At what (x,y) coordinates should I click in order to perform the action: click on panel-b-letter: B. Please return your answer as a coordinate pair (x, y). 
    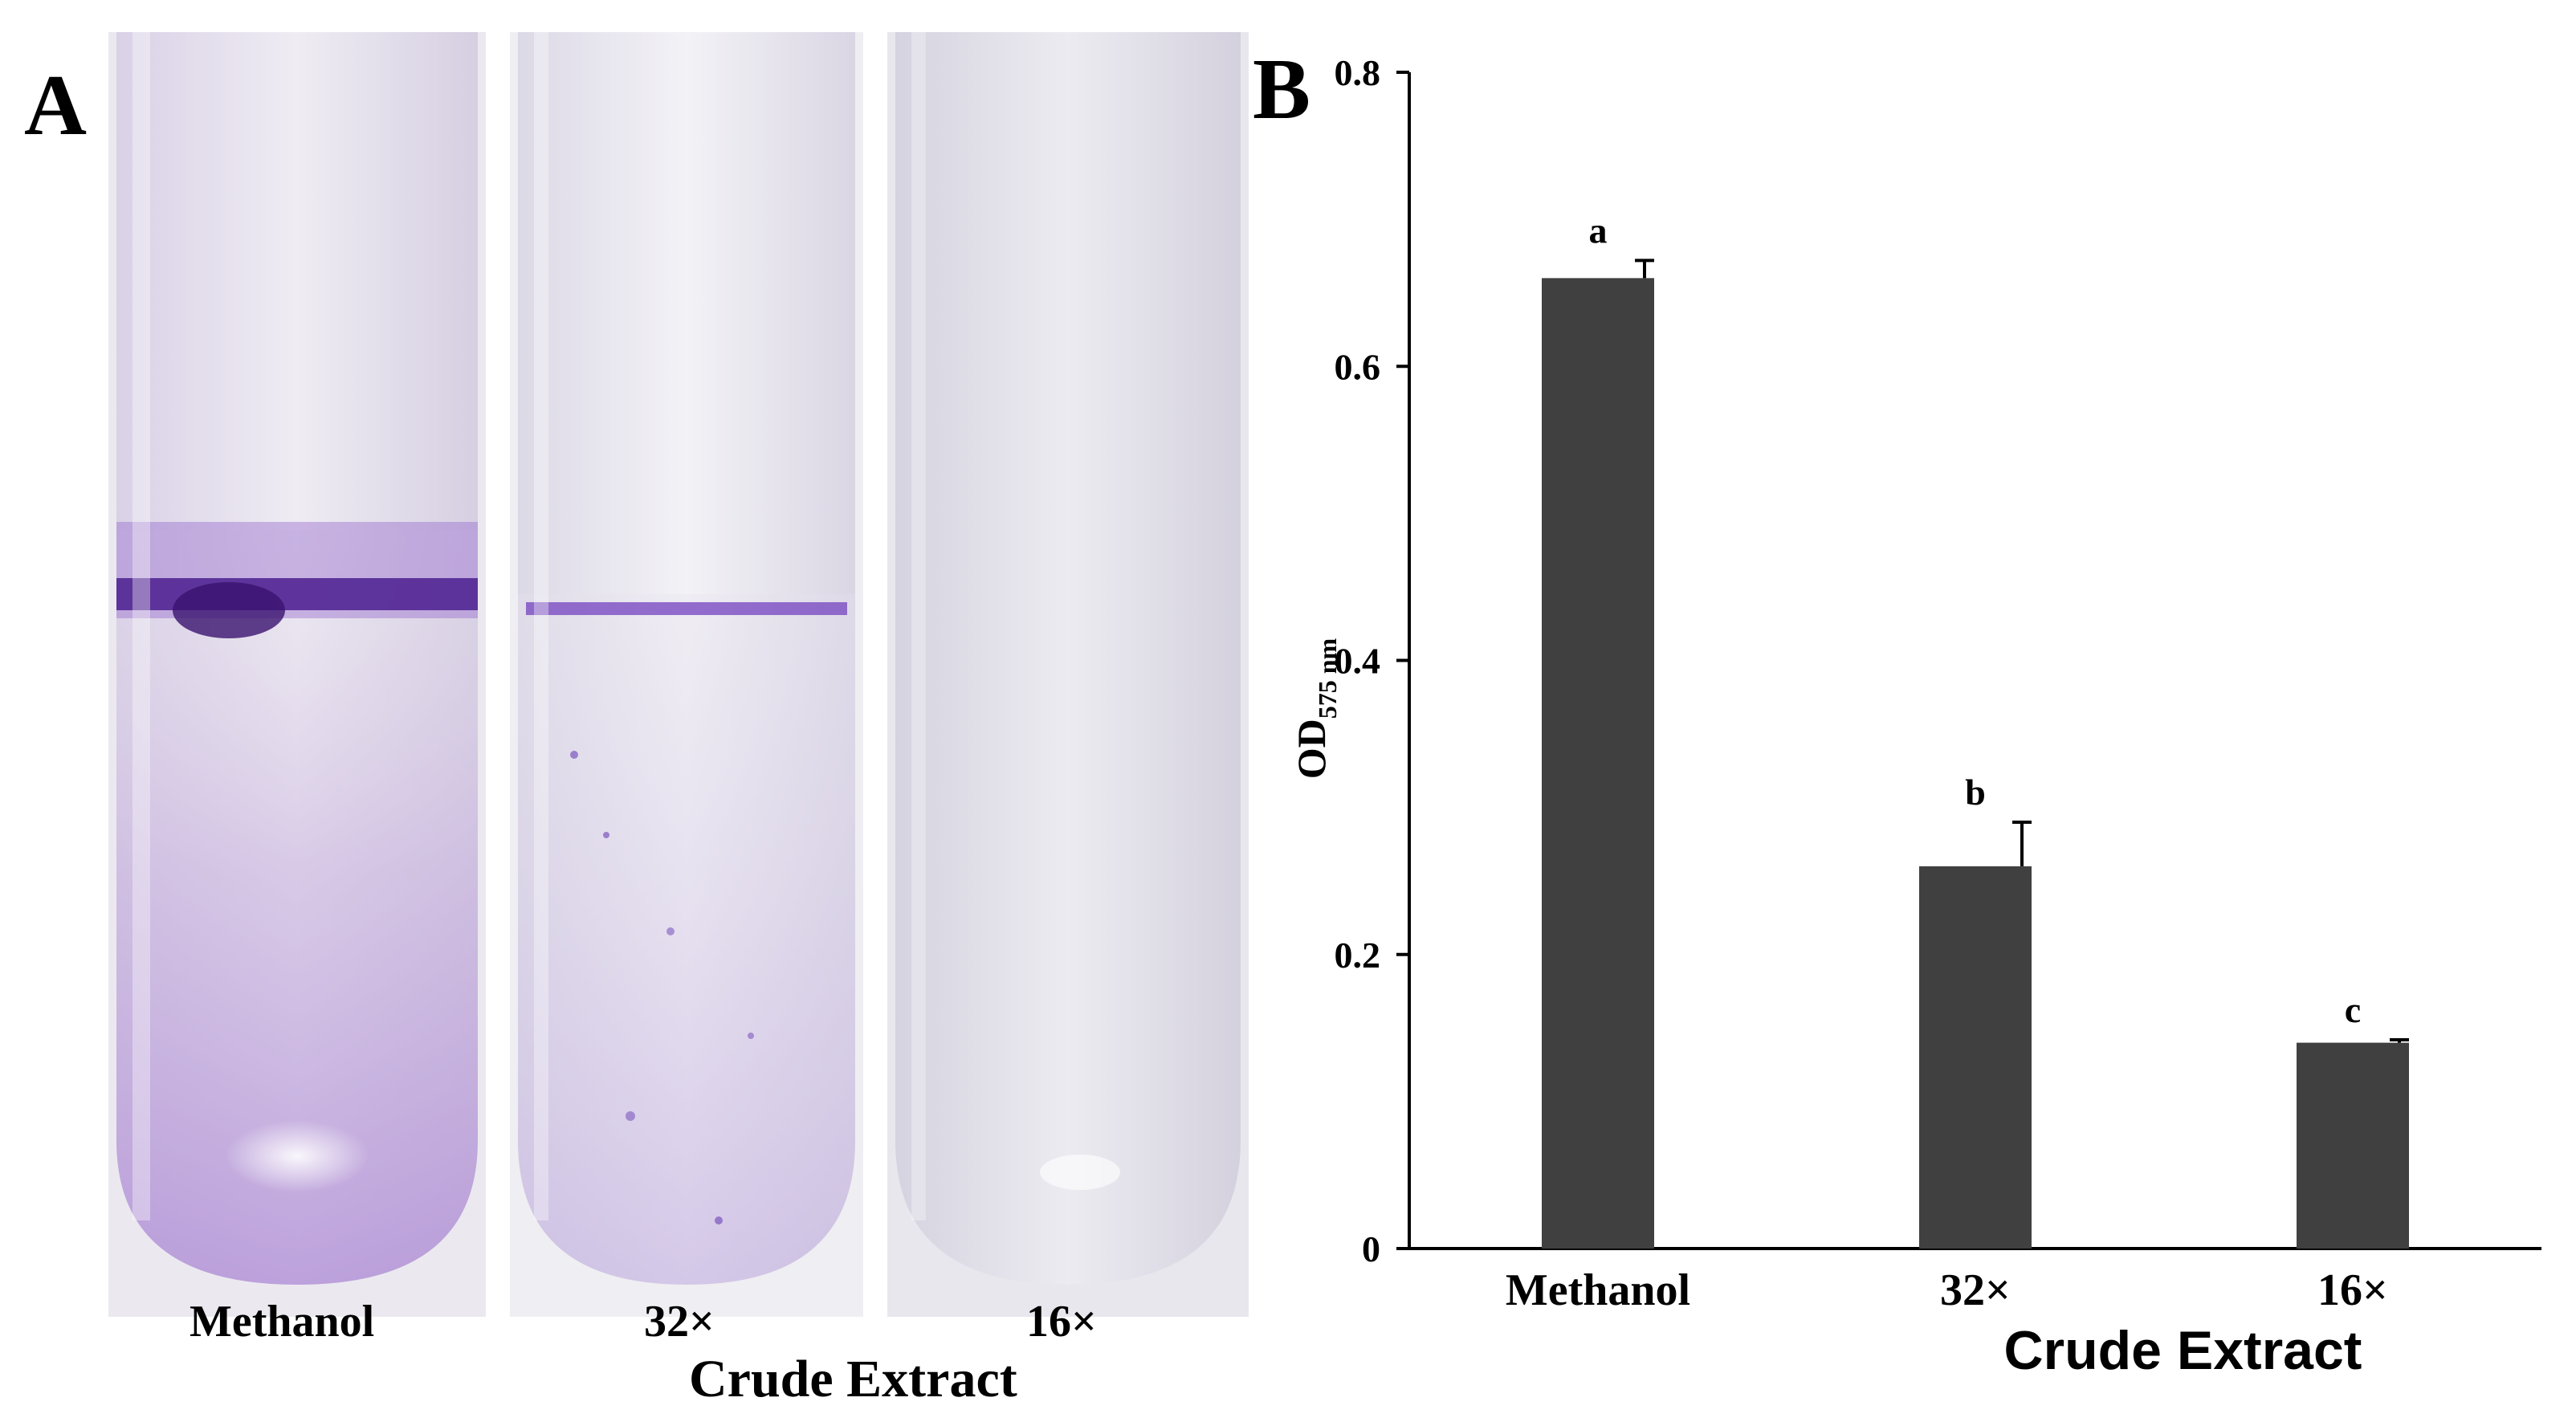
    Looking at the image, I should click on (1282, 89).